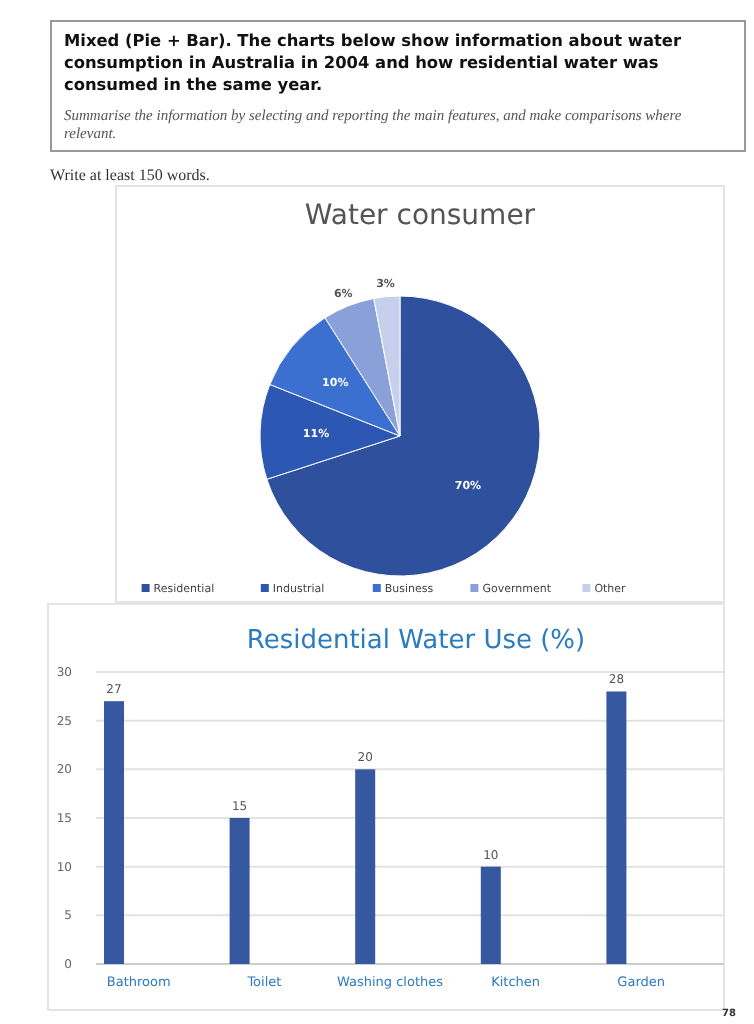 Image resolution: width=754 pixels, height=1024 pixels. Describe the element at coordinates (403, 436) in the screenshot. I see `pie-slice` at that location.